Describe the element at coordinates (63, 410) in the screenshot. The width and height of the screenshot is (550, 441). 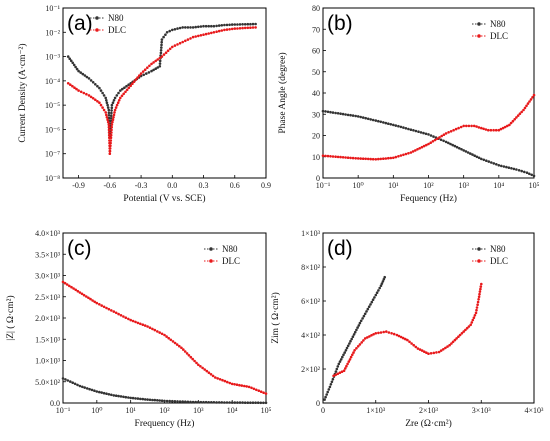
I see `x-tick-label: 10⁻¹` at that location.